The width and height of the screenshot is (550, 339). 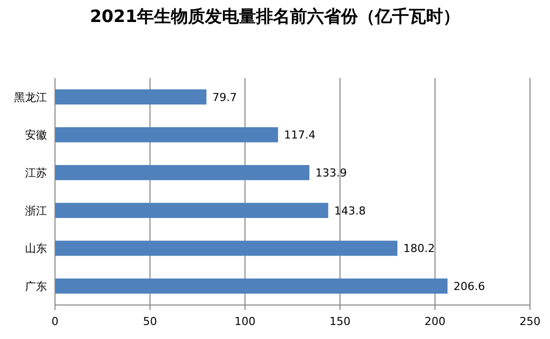 I want to click on x-tick-label: 200, so click(x=435, y=321).